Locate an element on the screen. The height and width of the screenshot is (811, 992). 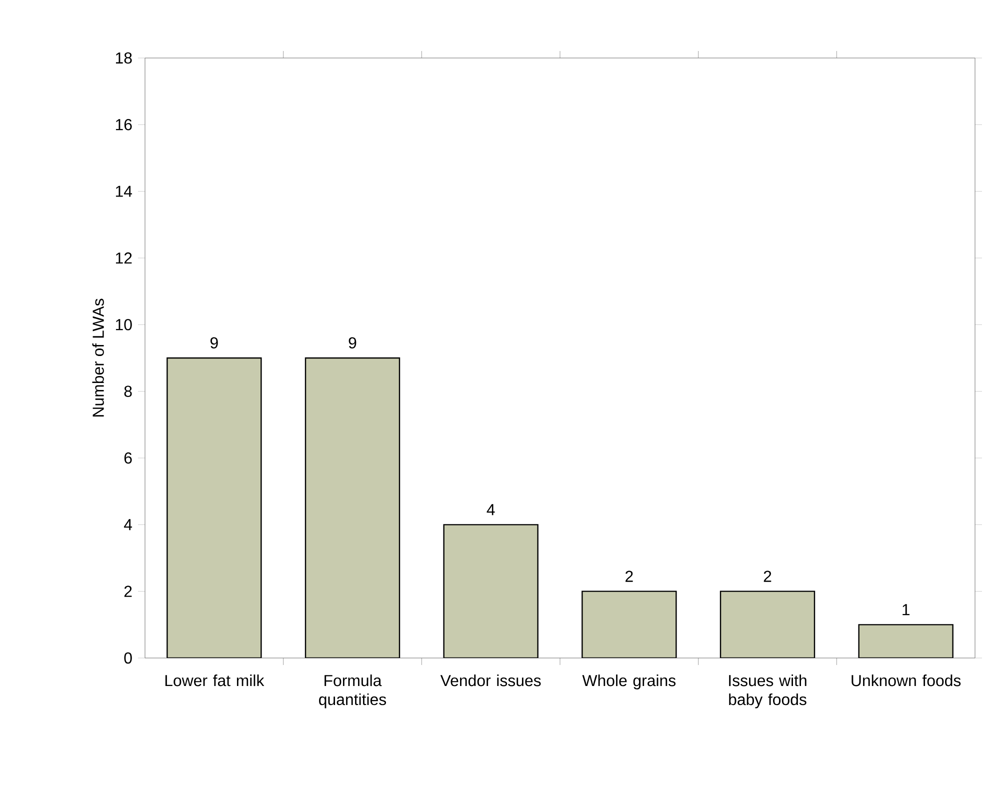
y-tick-label: 2 is located at coordinates (128, 591).